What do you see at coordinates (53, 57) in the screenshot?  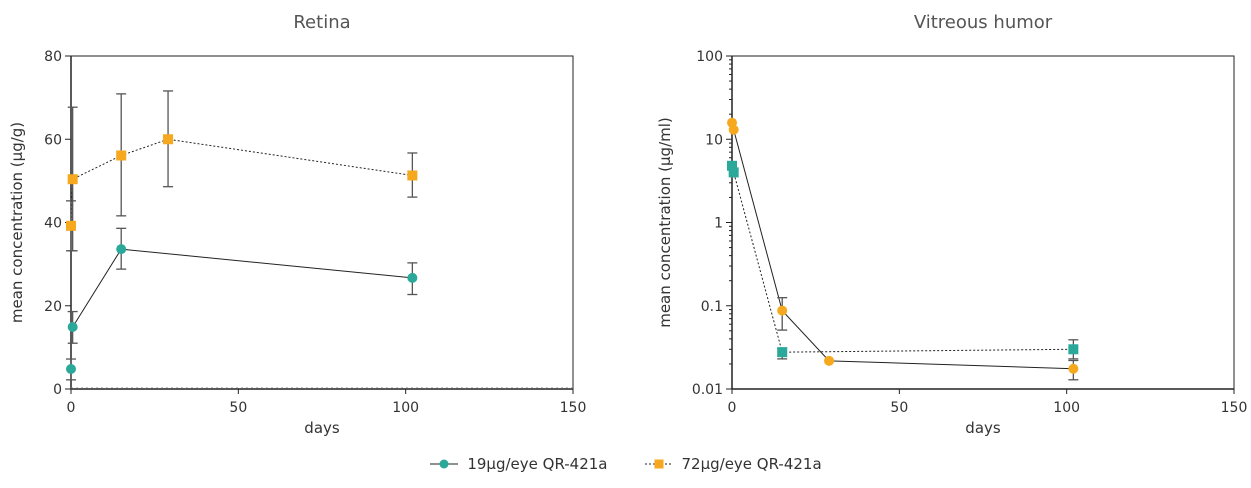 I see `y-tick-label: 80` at bounding box center [53, 57].